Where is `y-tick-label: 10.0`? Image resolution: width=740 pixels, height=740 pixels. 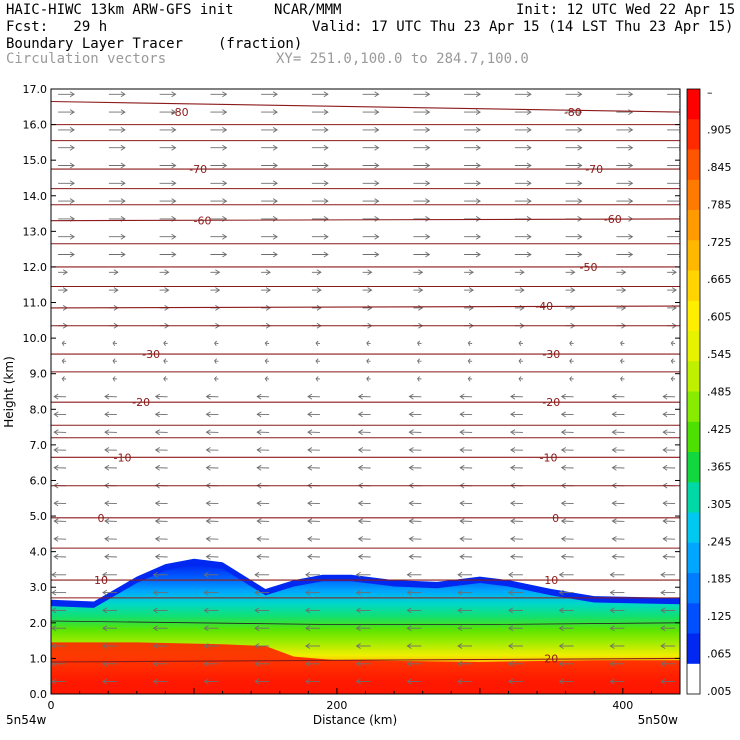 y-tick-label: 10.0 is located at coordinates (35, 338).